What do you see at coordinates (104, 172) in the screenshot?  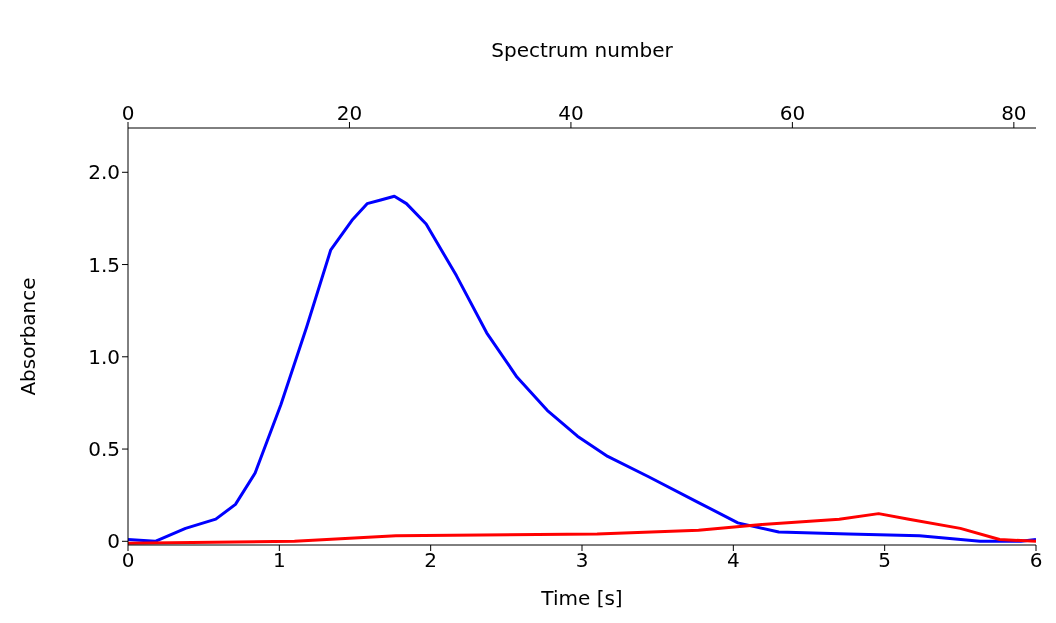 I see `y-tick-label: 2.0` at bounding box center [104, 172].